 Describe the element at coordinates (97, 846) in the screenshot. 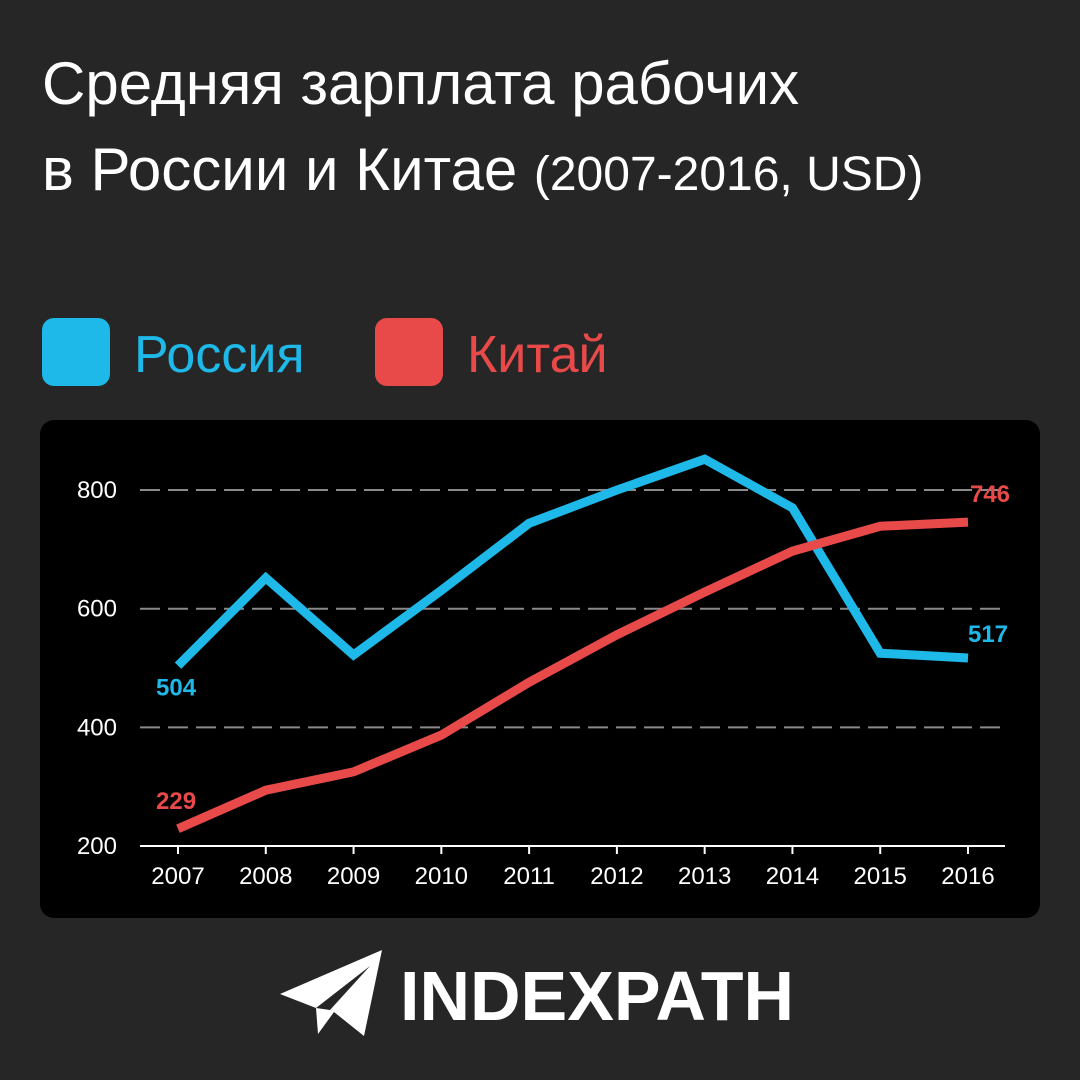

I see `y-tick-label: 200` at that location.